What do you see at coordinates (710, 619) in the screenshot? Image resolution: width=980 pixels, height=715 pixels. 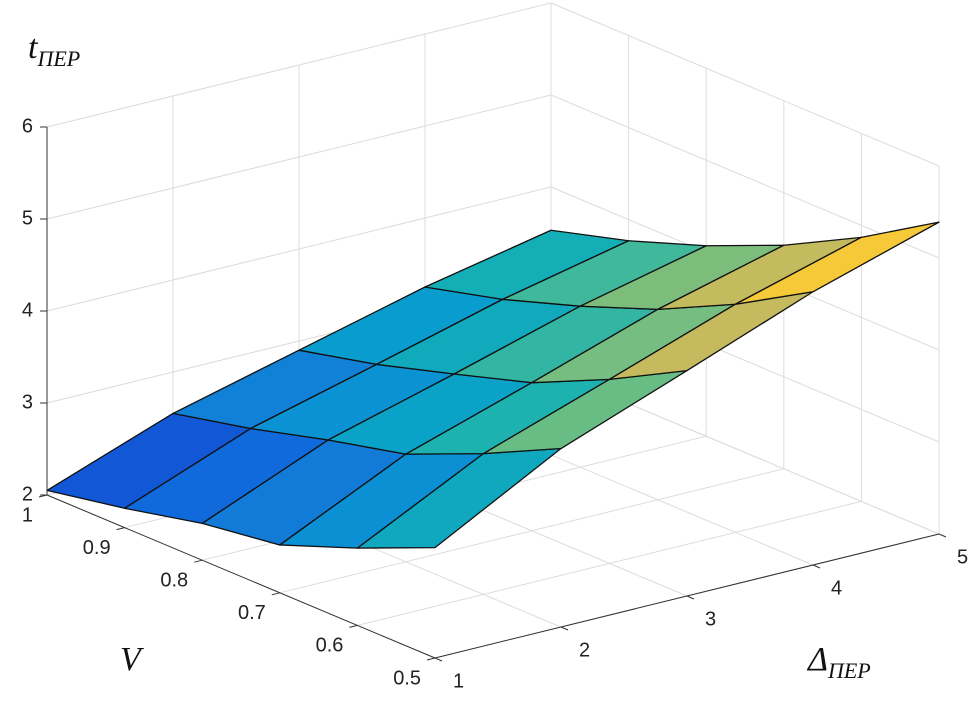 I see `x-tick-label: 3` at bounding box center [710, 619].